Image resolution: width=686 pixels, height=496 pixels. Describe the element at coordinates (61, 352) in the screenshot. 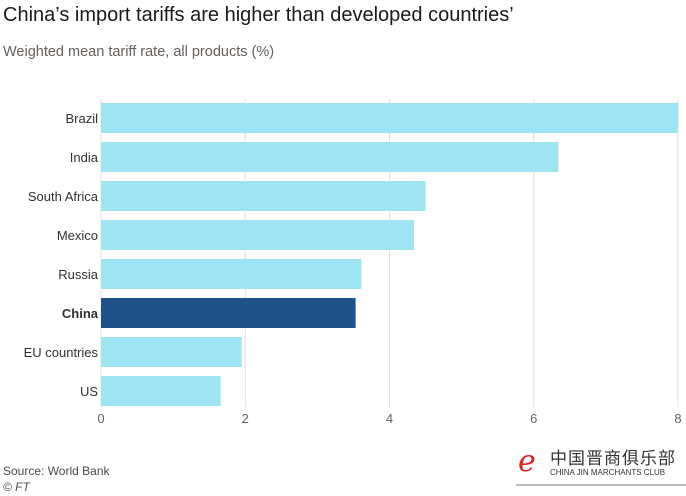

I see `category-label: EU countries` at that location.